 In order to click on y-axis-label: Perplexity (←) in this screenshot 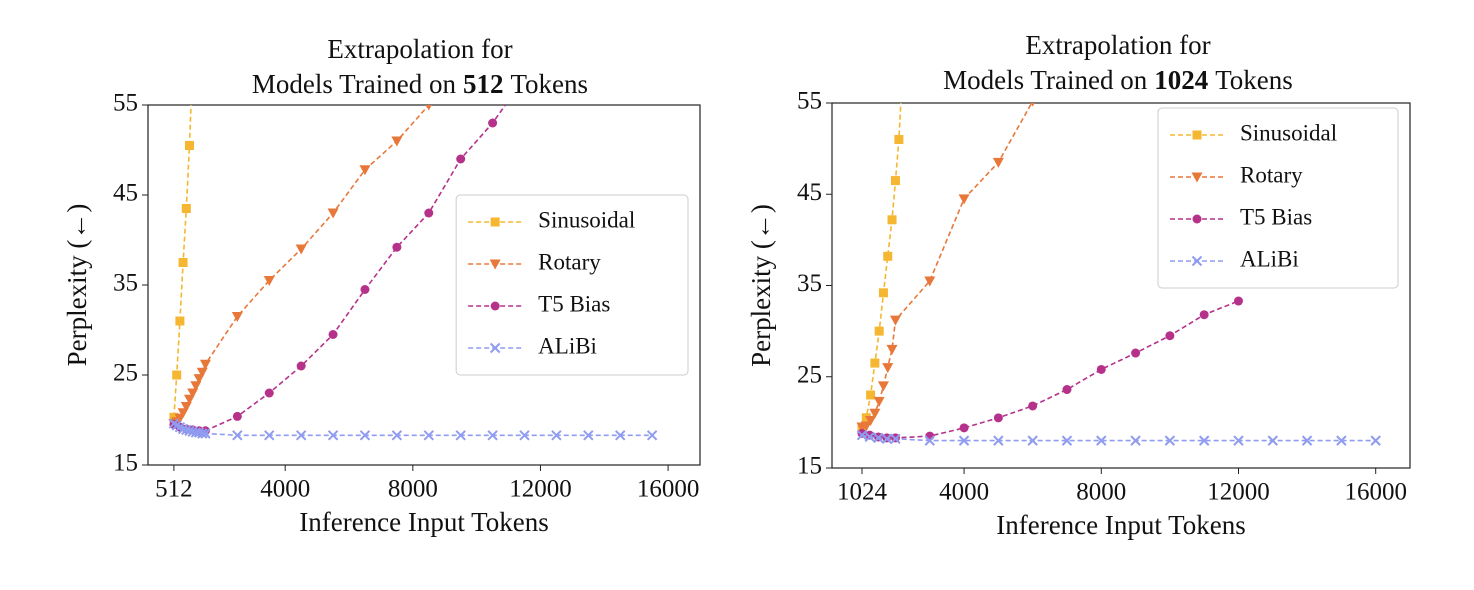, I will do `click(761, 285)`.